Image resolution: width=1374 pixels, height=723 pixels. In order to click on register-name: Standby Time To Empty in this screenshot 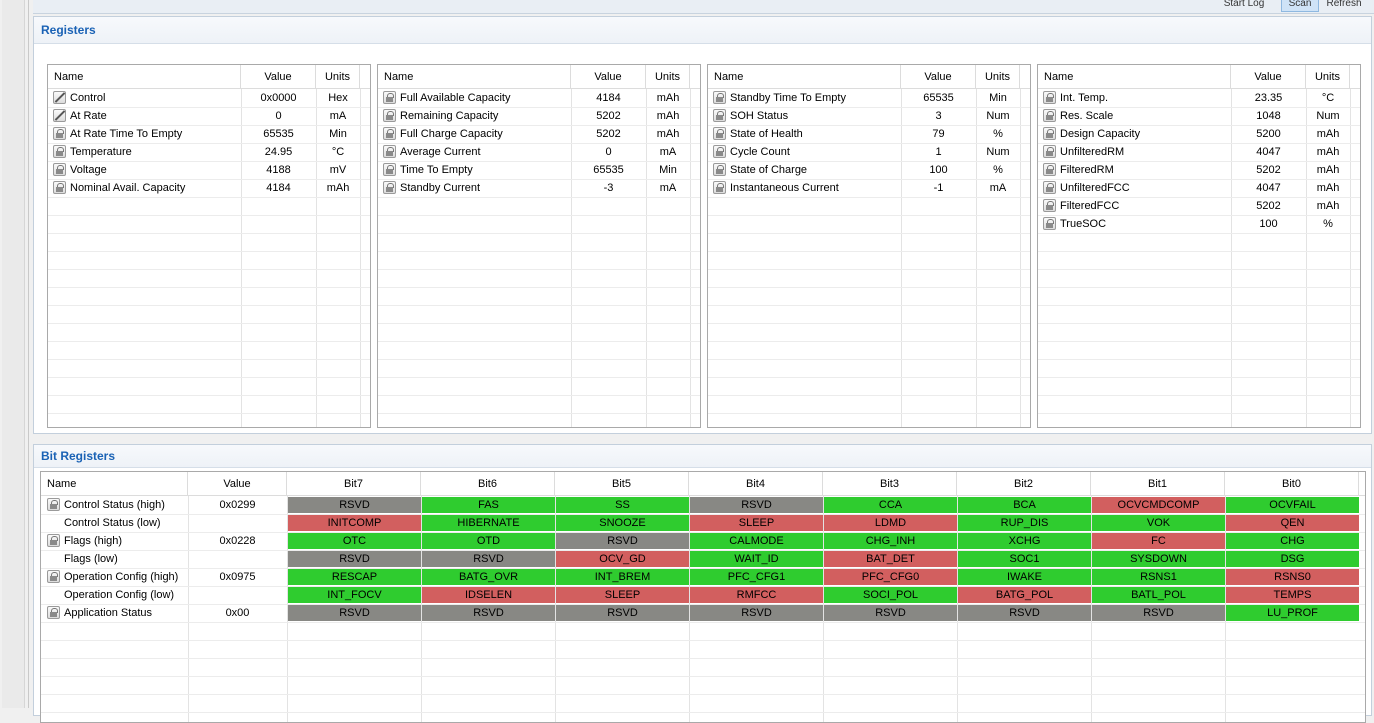, I will do `click(788, 98)`.